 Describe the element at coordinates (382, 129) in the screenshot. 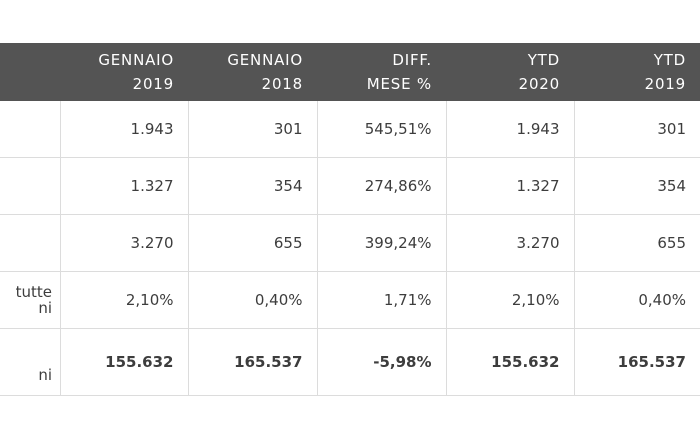

I see `table-cell: 545,51%` at that location.